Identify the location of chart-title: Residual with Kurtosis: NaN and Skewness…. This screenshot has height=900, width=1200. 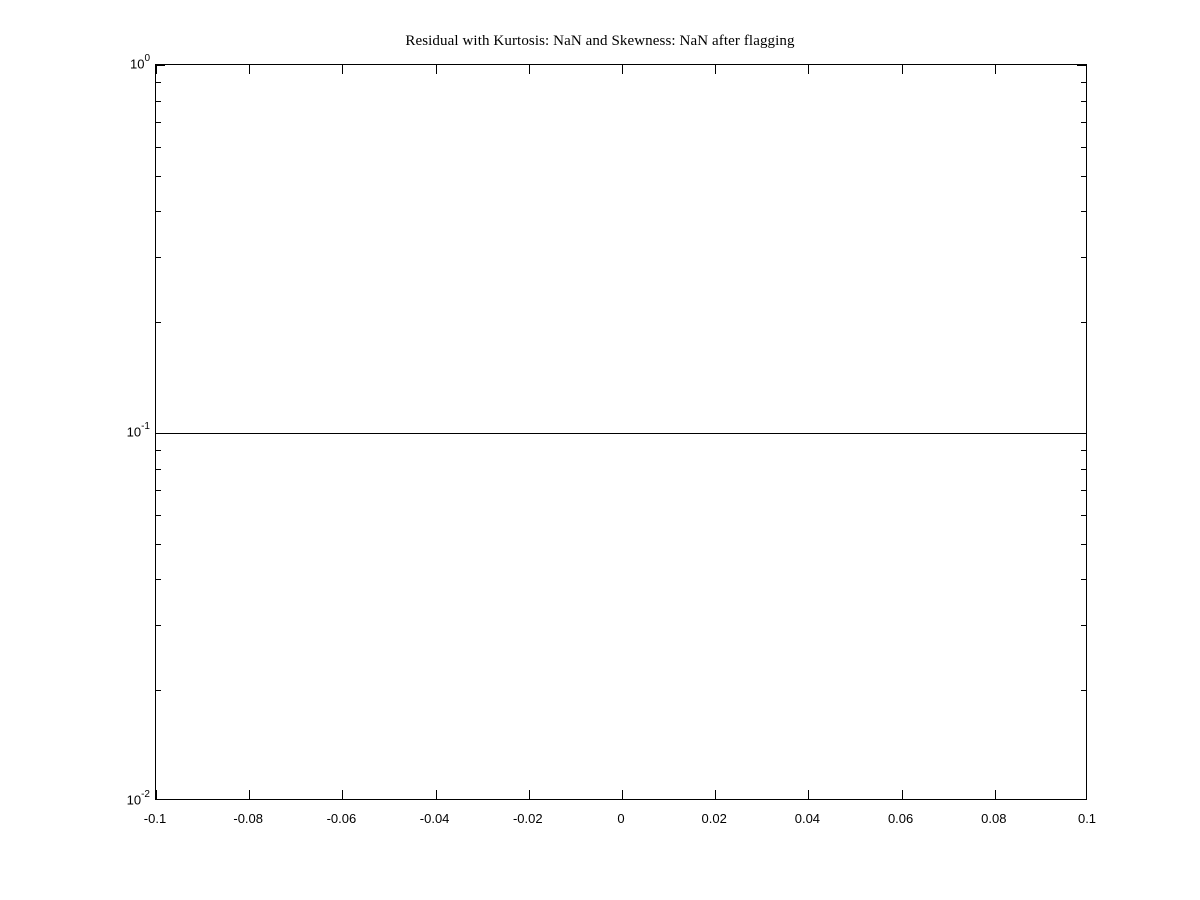
(600, 41).